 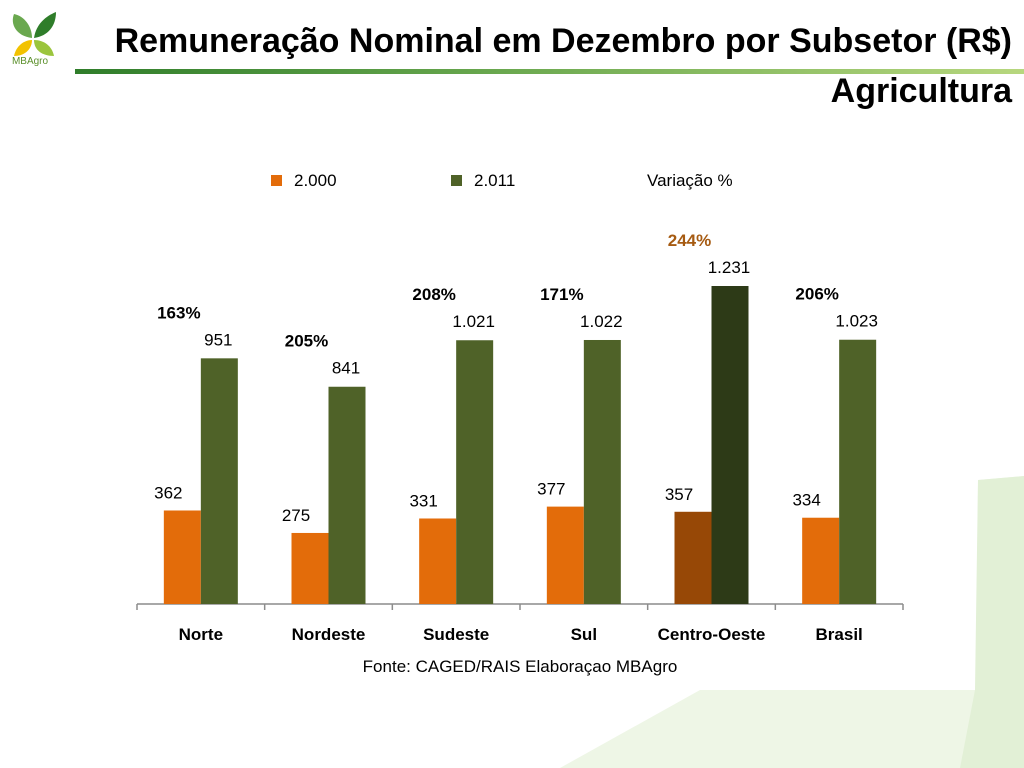 What do you see at coordinates (689, 240) in the screenshot?
I see `variation-label: 244%` at bounding box center [689, 240].